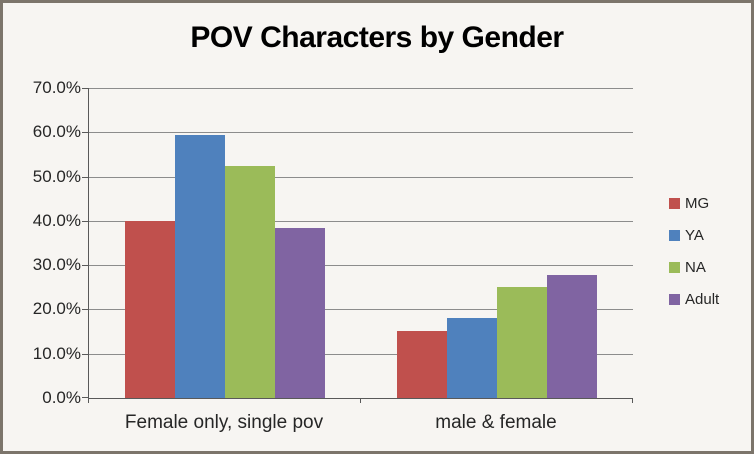  What do you see at coordinates (674, 235) in the screenshot?
I see `legend-swatch-ya` at bounding box center [674, 235].